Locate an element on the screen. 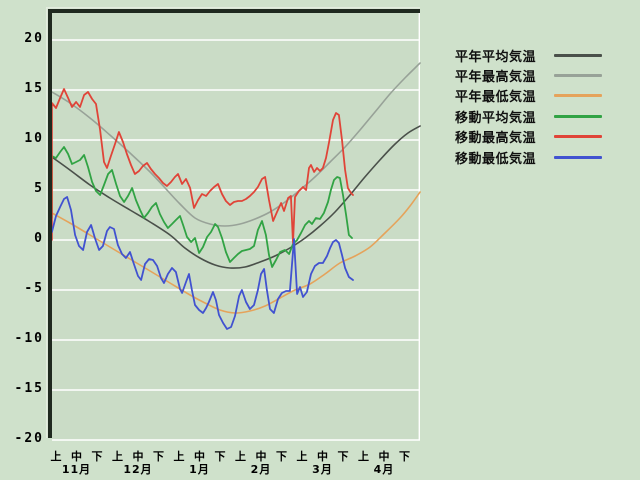  legend-label: 平年最高気温 is located at coordinates (496, 78).